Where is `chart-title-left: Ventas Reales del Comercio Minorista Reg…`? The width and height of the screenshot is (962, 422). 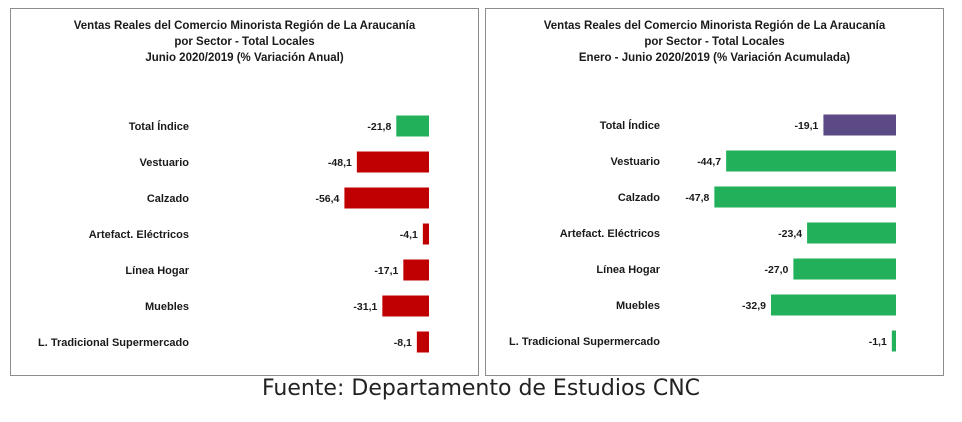 chart-title-left: Ventas Reales del Comercio Minorista Reg… is located at coordinates (244, 42).